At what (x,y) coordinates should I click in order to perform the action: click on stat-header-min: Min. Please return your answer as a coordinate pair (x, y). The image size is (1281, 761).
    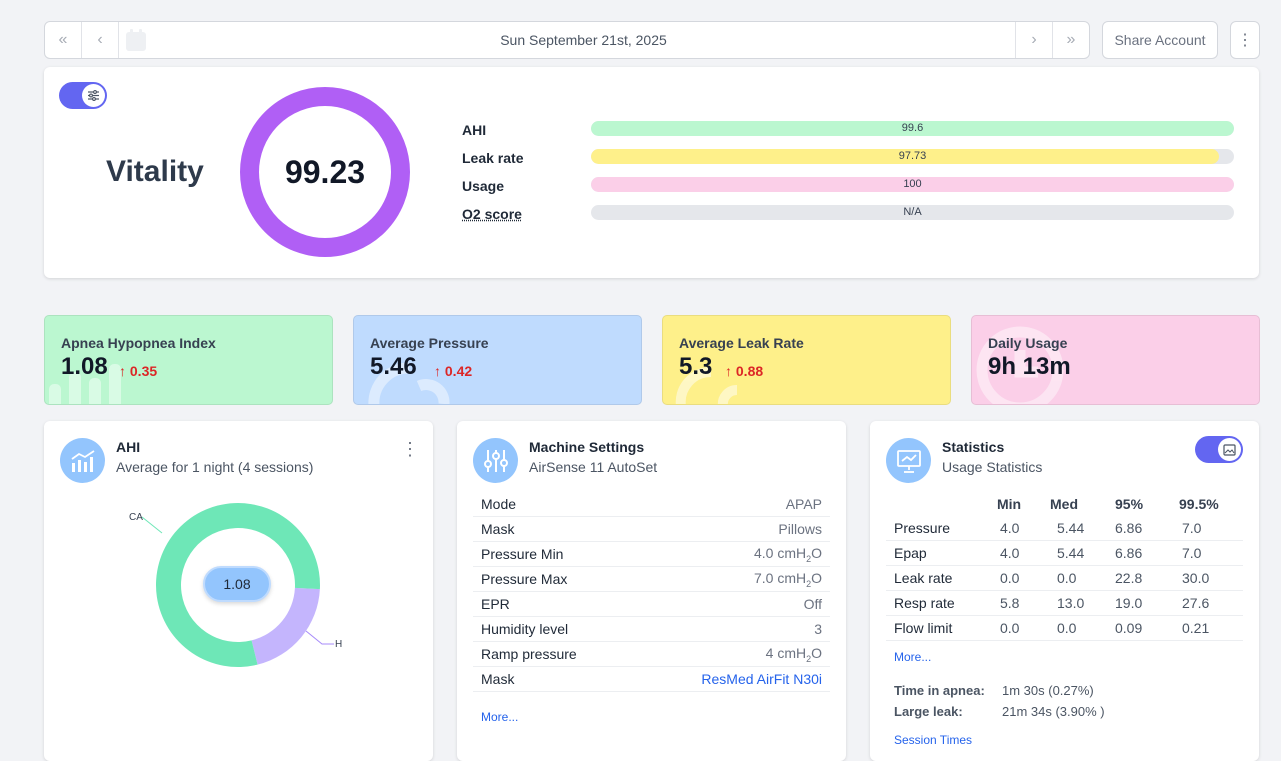
    Looking at the image, I should click on (1009, 504).